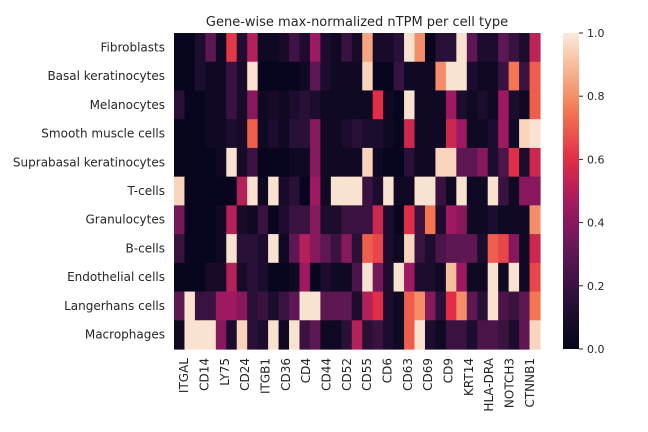 This screenshot has height=432, width=648. Describe the element at coordinates (530, 383) in the screenshot. I see `column-label: CTNNB1` at that location.